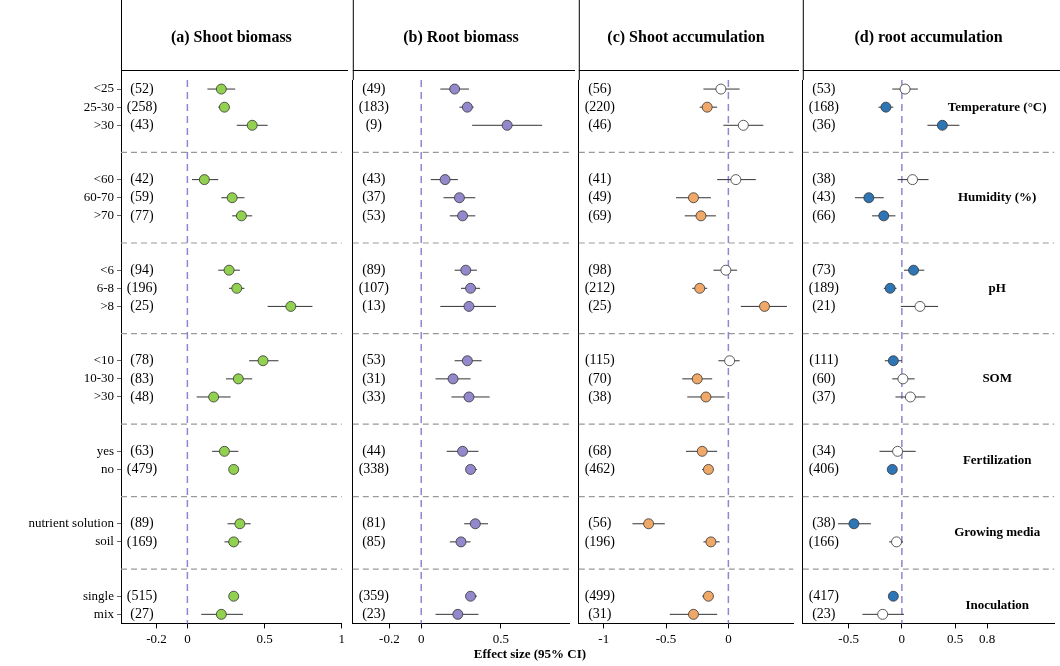 This screenshot has width=1060, height=666. I want to click on y-tick-label: >8, so click(107, 305).